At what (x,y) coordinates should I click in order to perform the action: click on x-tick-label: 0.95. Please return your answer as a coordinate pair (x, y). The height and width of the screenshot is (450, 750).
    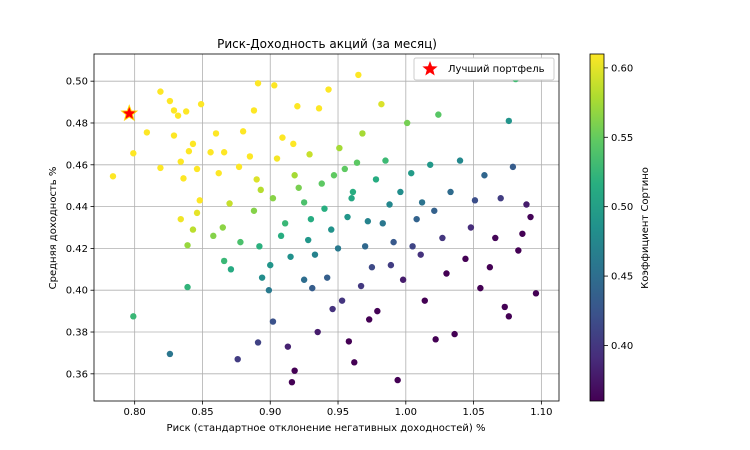
    Looking at the image, I should click on (338, 412).